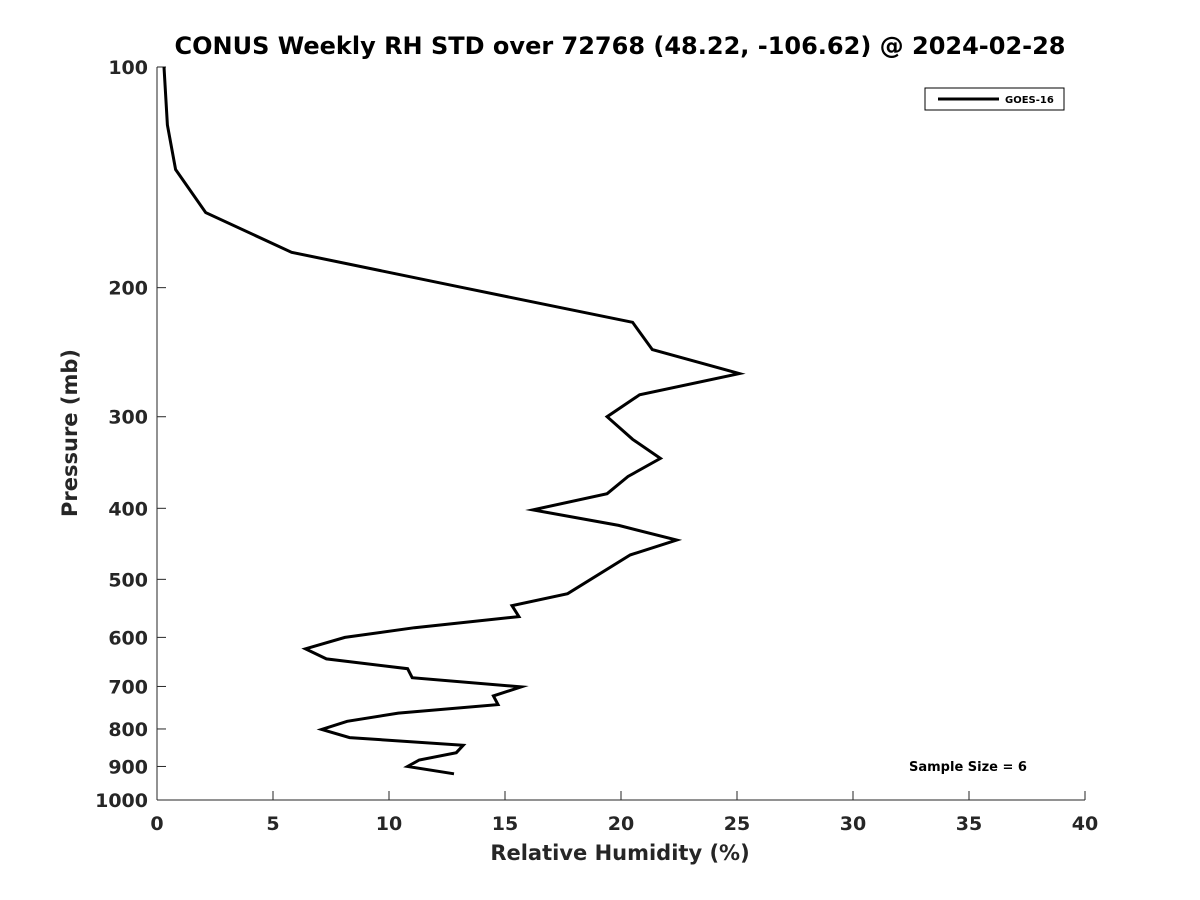 This screenshot has width=1200, height=900. Describe the element at coordinates (128, 68) in the screenshot. I see `y-tick-label: 100` at that location.